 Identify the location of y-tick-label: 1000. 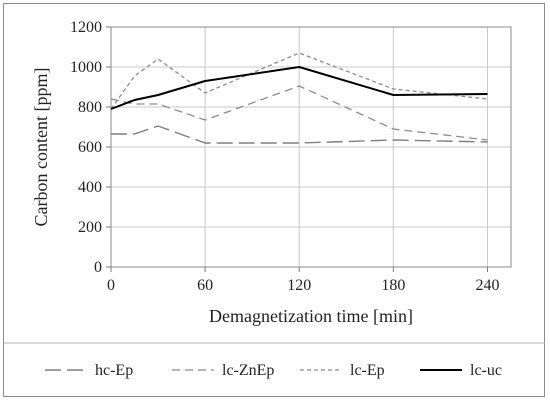
(86, 67).